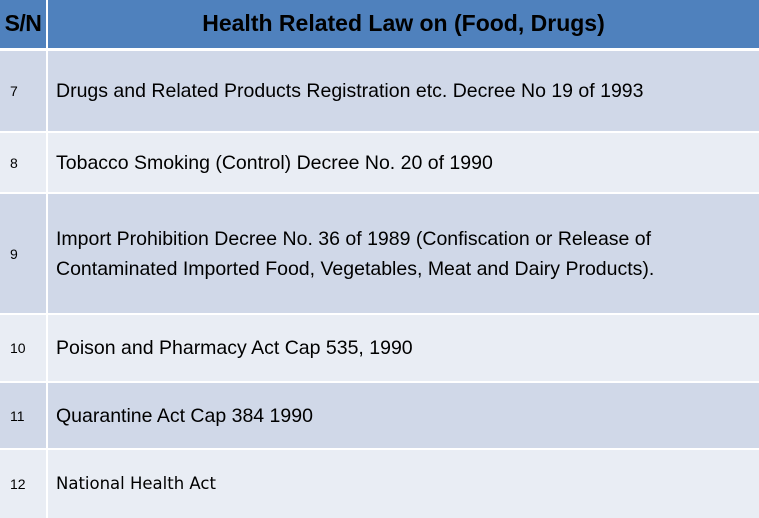 The height and width of the screenshot is (518, 759). Describe the element at coordinates (24, 25) in the screenshot. I see `sn-column-header: S/N` at that location.